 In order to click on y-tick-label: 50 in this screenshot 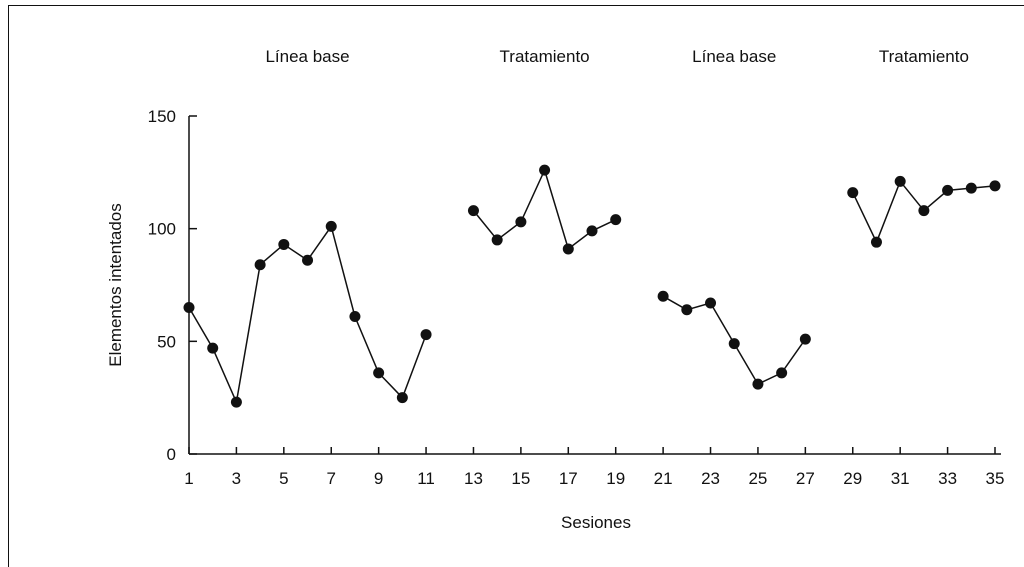, I will do `click(166, 341)`.